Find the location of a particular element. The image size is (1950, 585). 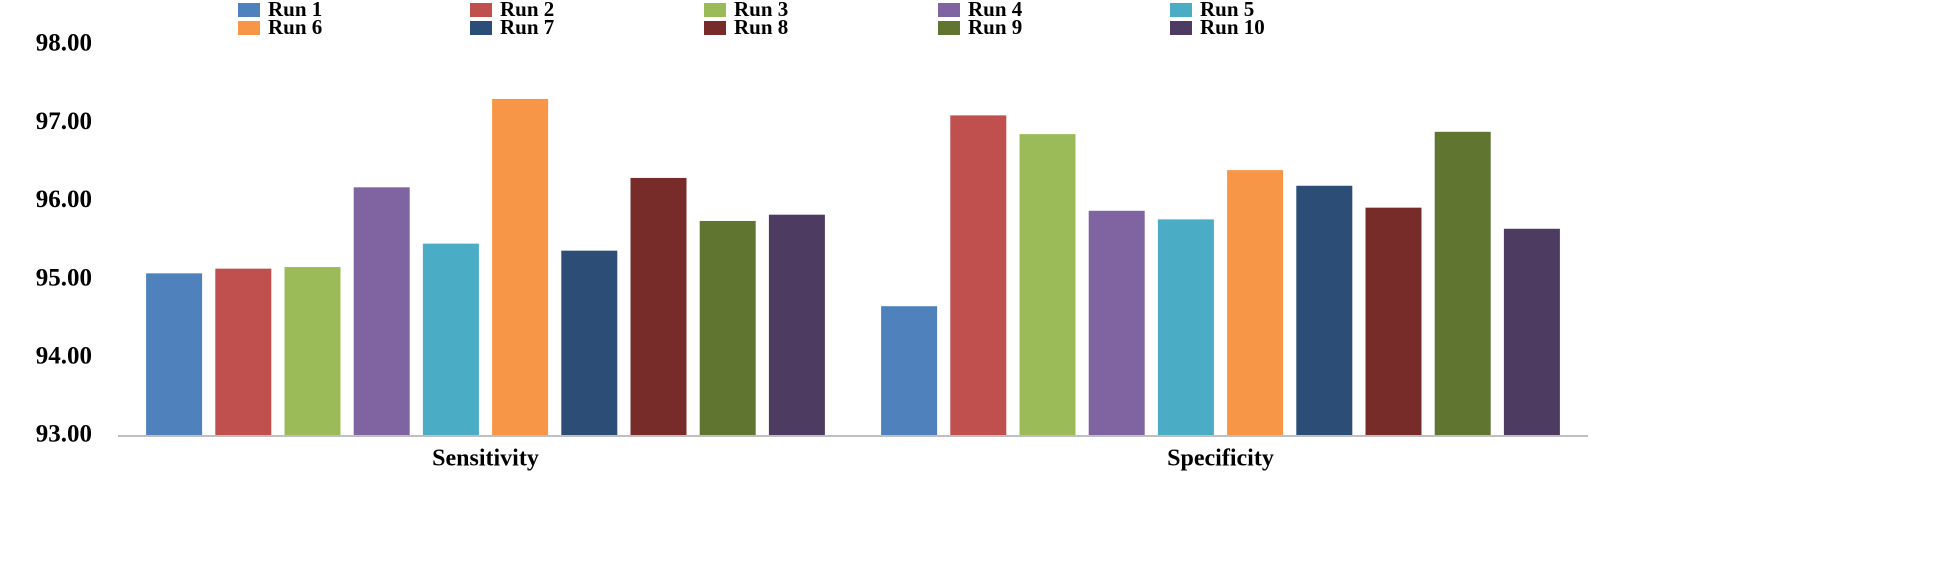

legend-label: Run 10 is located at coordinates (1232, 27).